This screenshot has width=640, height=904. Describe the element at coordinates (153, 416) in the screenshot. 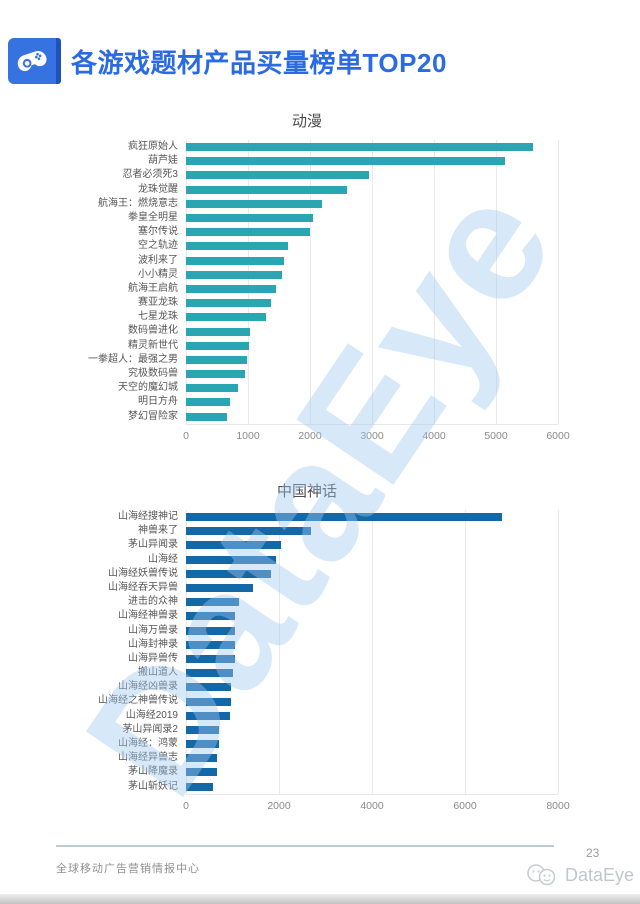

I see `category-label: 梦幻冒险家` at that location.